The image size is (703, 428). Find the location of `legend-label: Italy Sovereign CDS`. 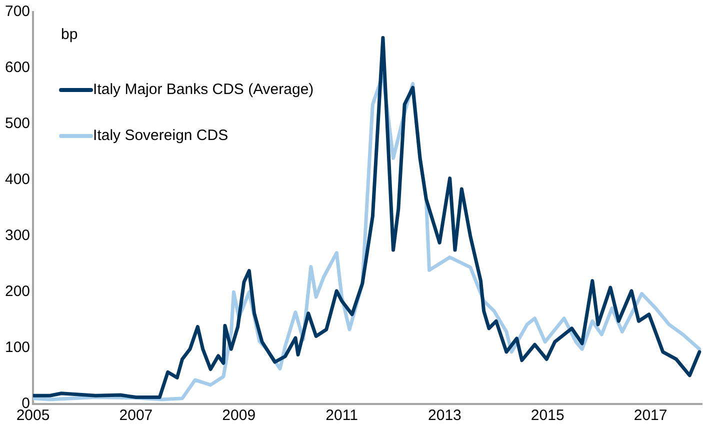

legend-label: Italy Sovereign CDS is located at coordinates (160, 135).